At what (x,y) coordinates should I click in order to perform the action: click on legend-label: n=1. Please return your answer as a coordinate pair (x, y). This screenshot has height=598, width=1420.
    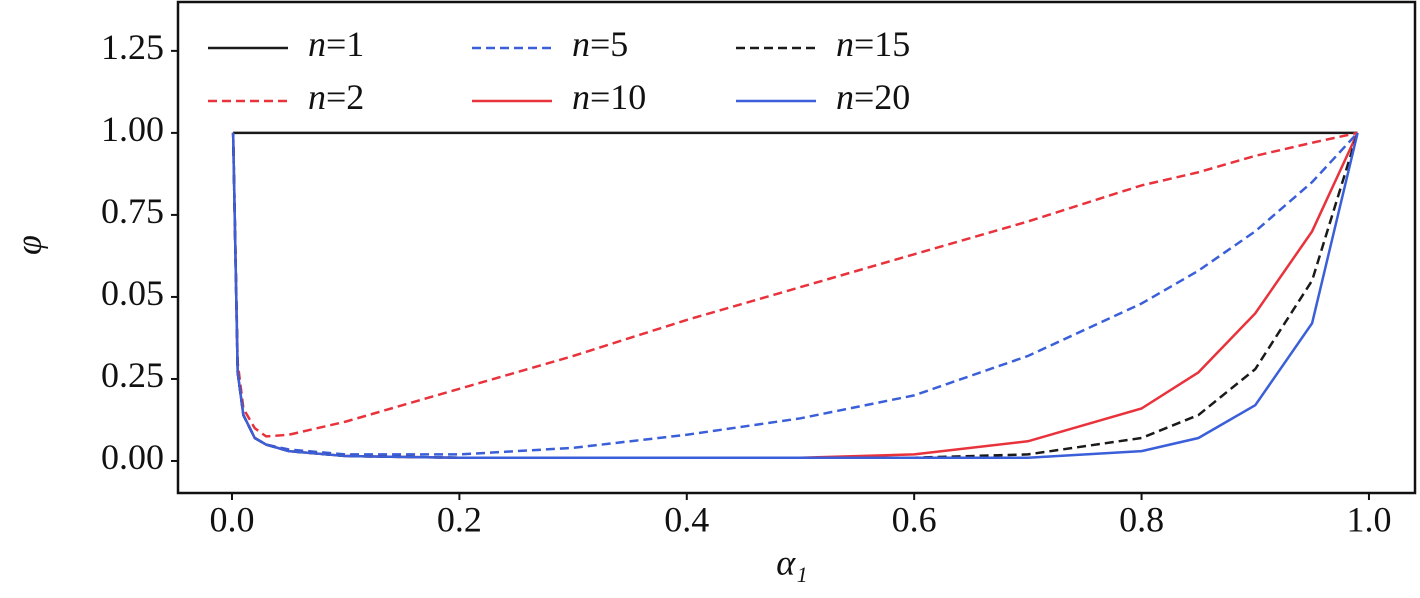
    Looking at the image, I should click on (336, 44).